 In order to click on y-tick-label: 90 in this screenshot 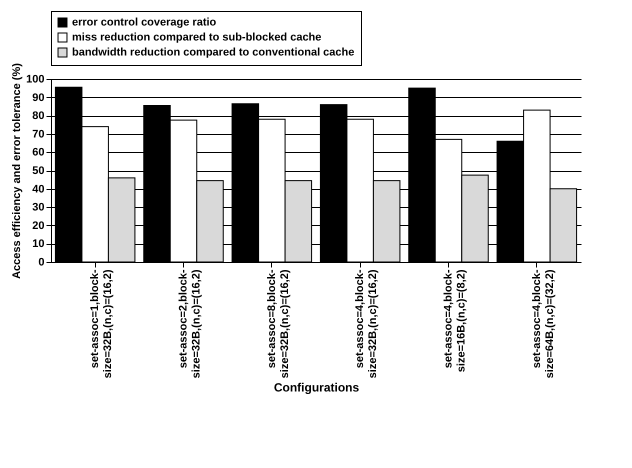, I will do `click(38, 98)`.